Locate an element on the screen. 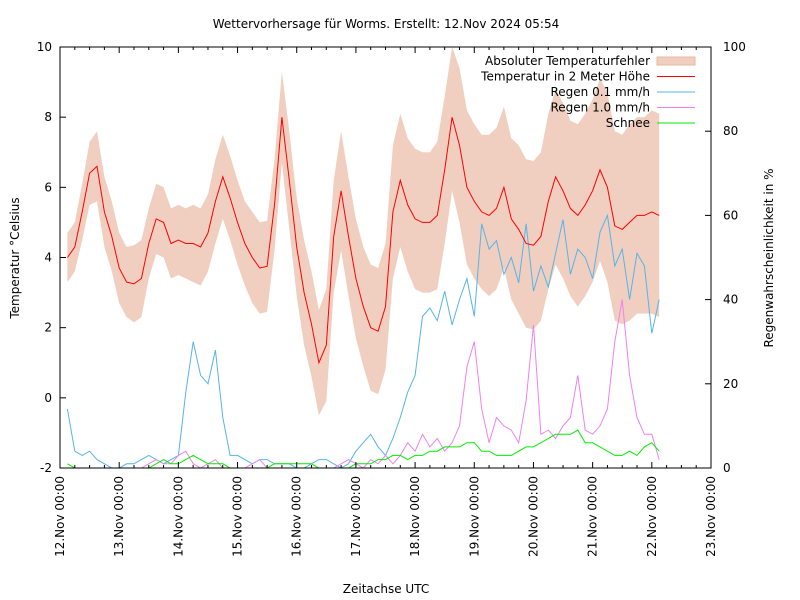 The width and height of the screenshot is (800, 600). legend-label: Schnee is located at coordinates (628, 123).